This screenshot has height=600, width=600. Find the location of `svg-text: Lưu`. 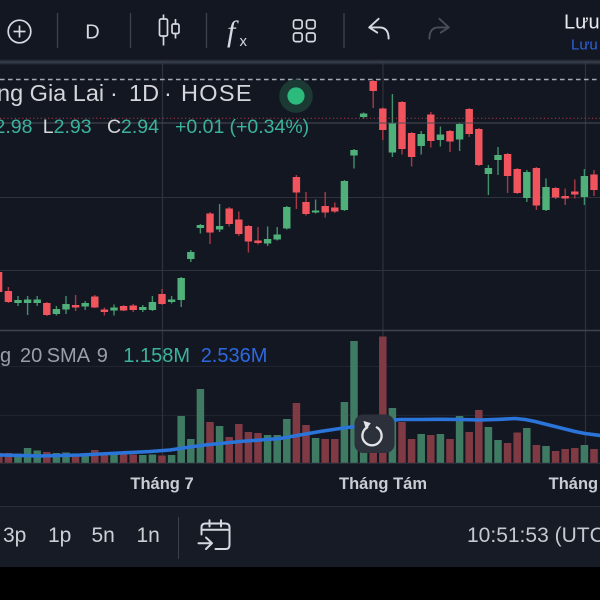

svg-text: Lưu is located at coordinates (584, 45).